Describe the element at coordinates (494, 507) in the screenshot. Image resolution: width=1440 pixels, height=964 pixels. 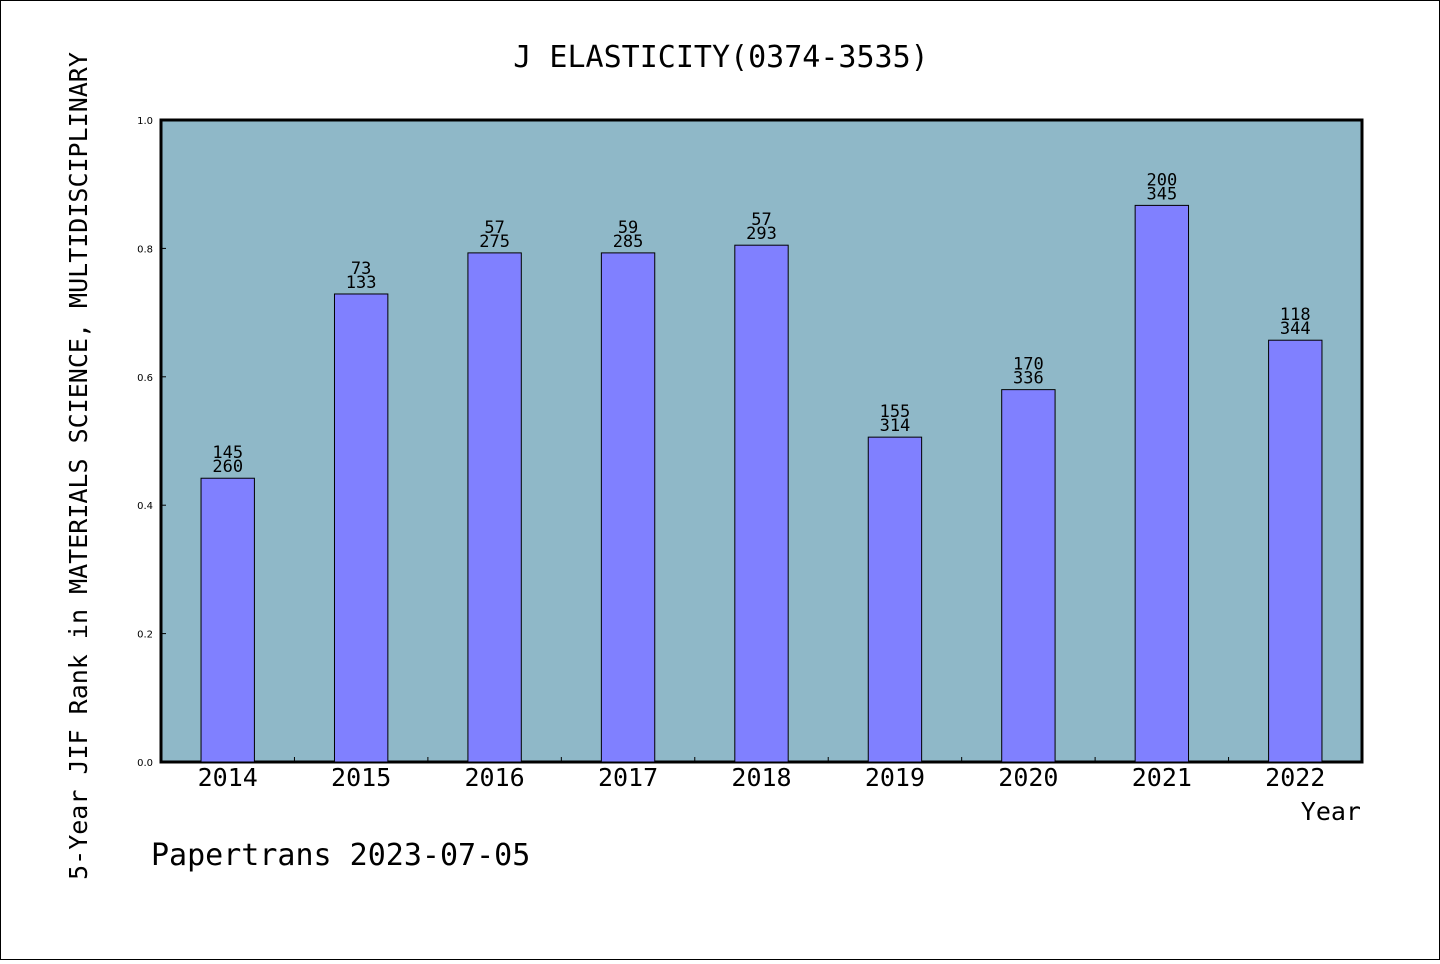
I see `bar-2016` at that location.